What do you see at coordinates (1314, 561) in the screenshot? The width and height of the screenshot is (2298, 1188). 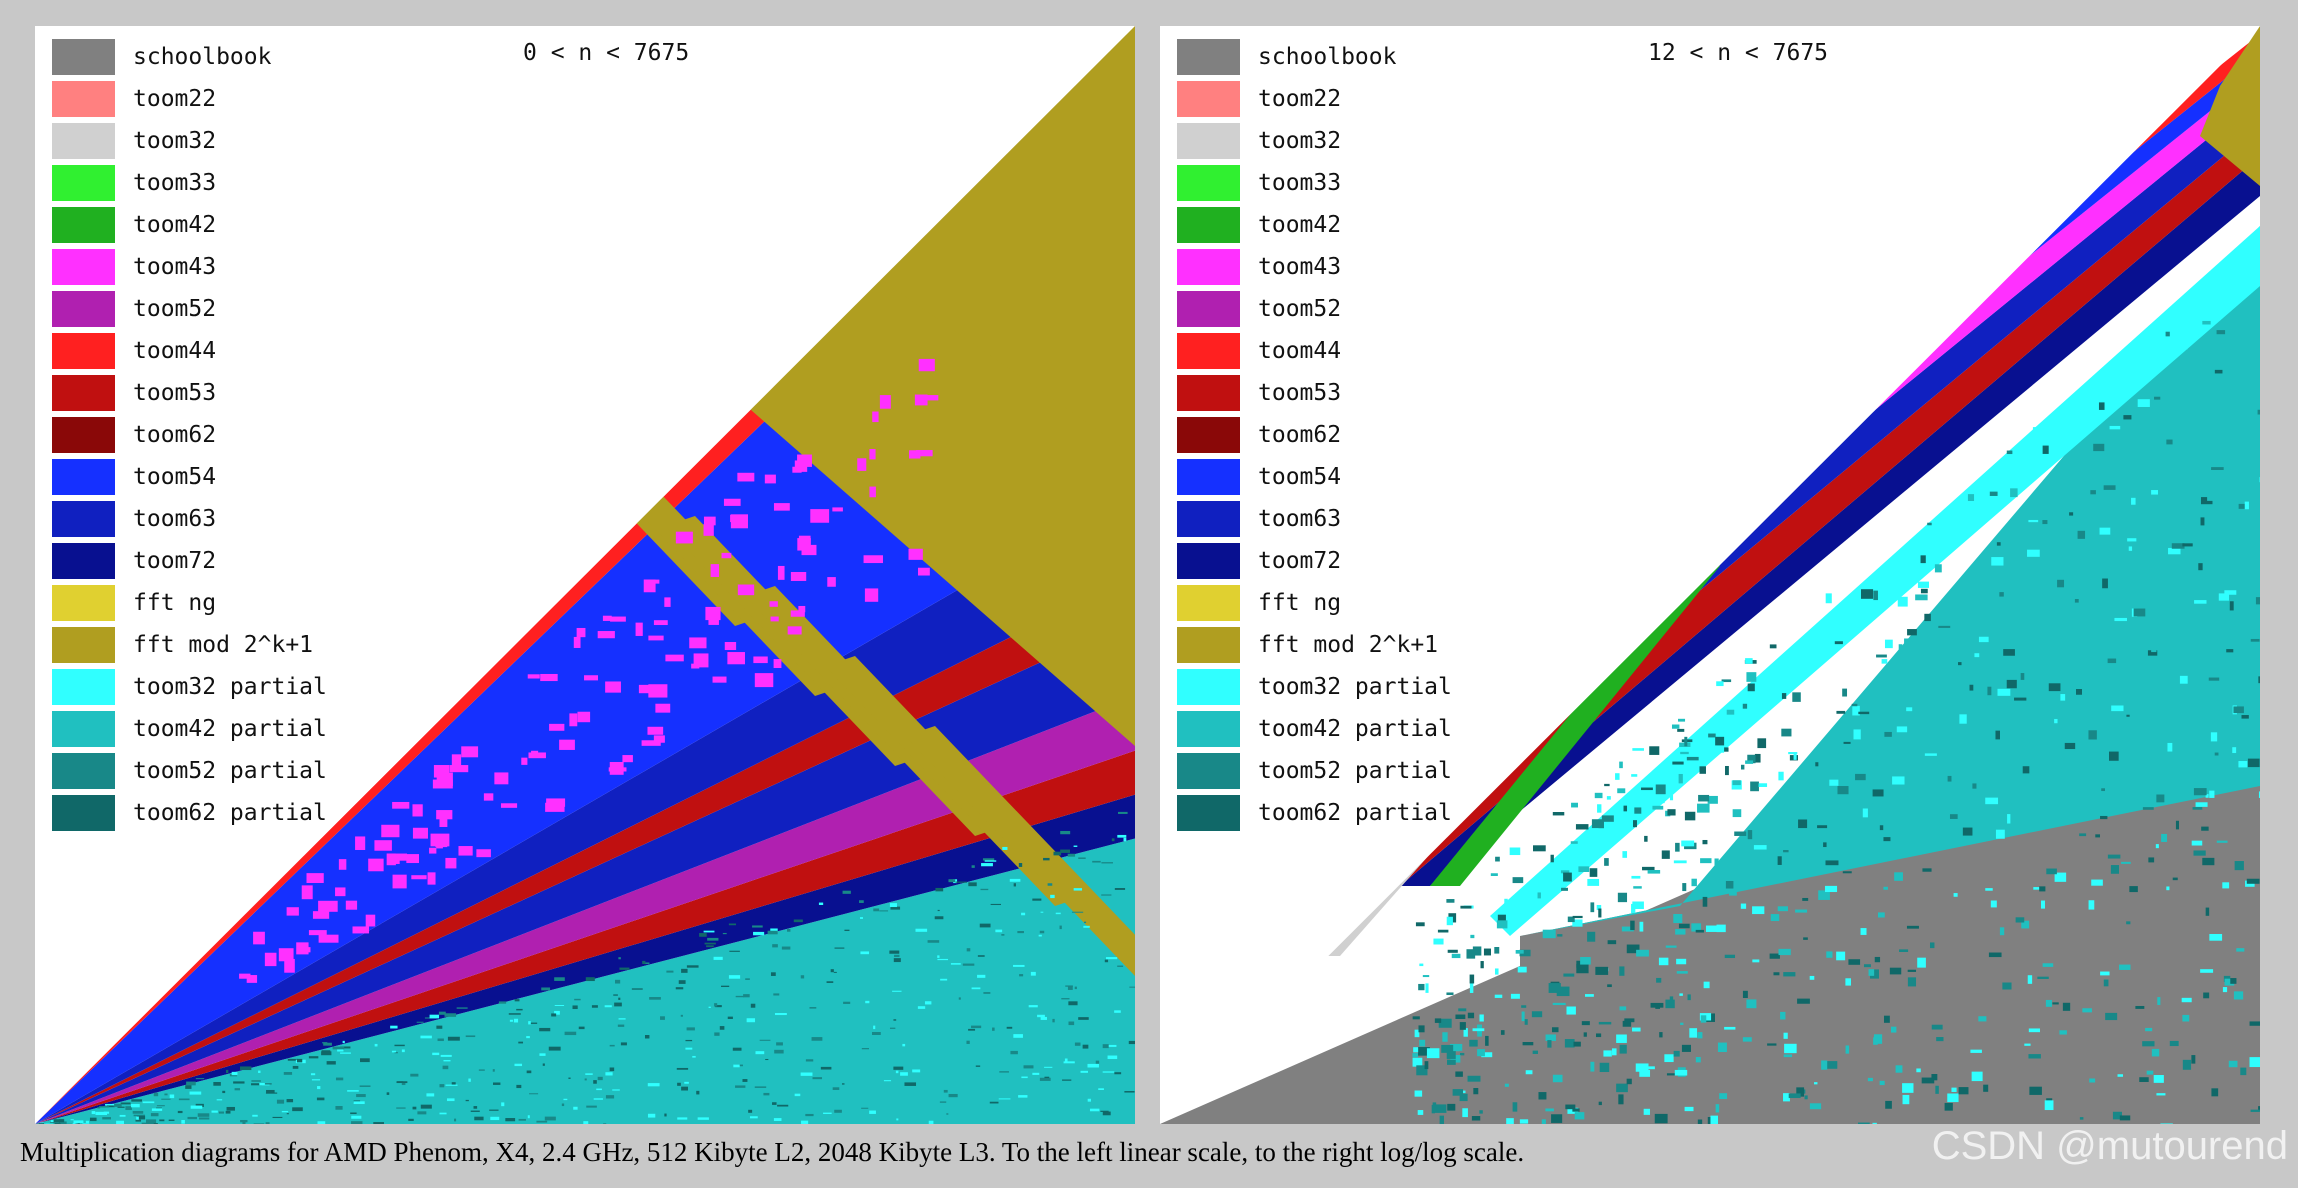 I see `legend-item: toom72` at bounding box center [1314, 561].